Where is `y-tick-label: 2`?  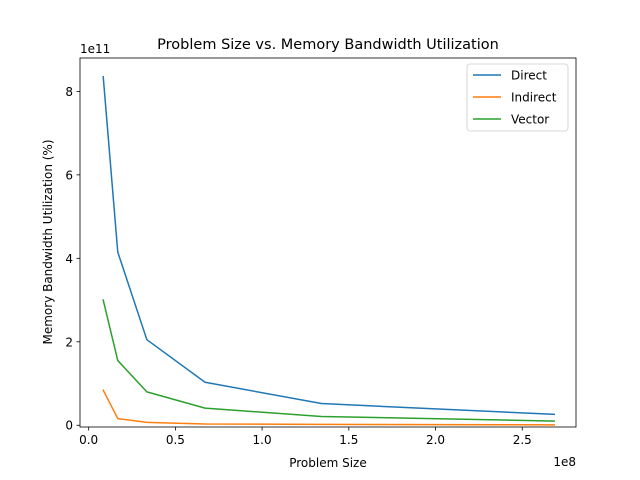
y-tick-label: 2 is located at coordinates (69, 342).